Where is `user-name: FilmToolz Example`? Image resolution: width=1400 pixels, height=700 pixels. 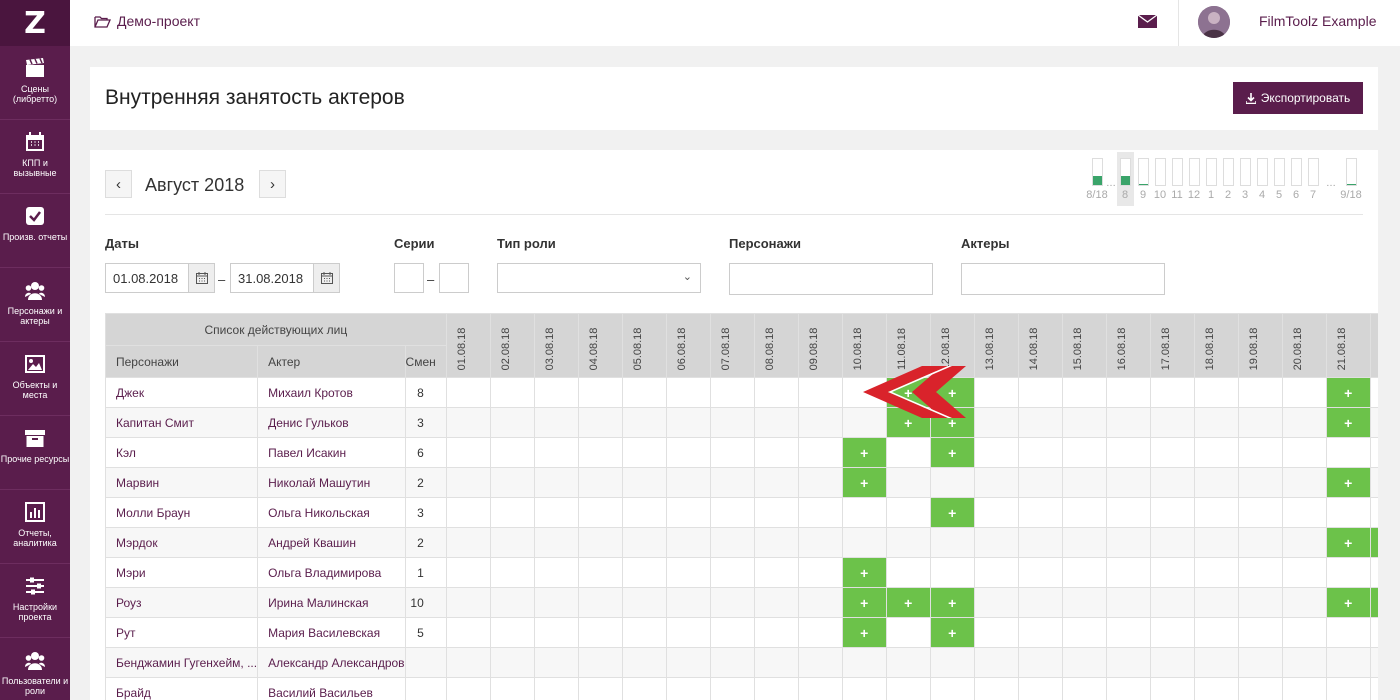
user-name: FilmToolz Example is located at coordinates (1318, 21).